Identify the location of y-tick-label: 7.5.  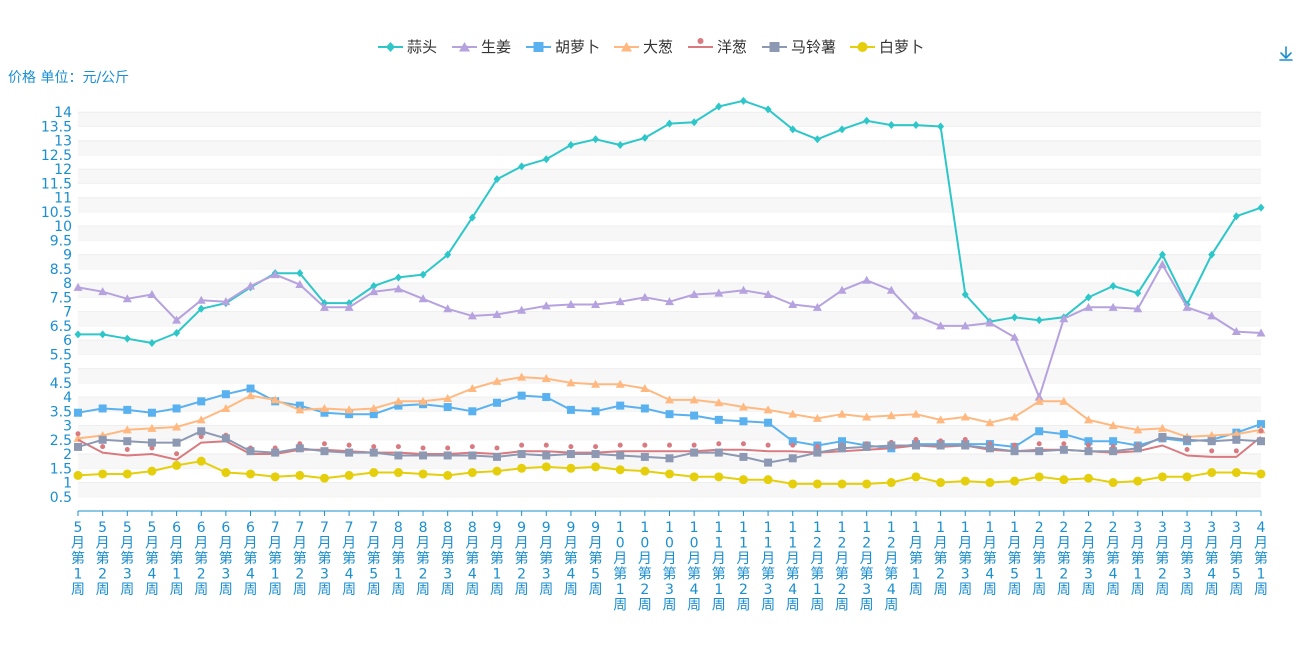
(61, 298).